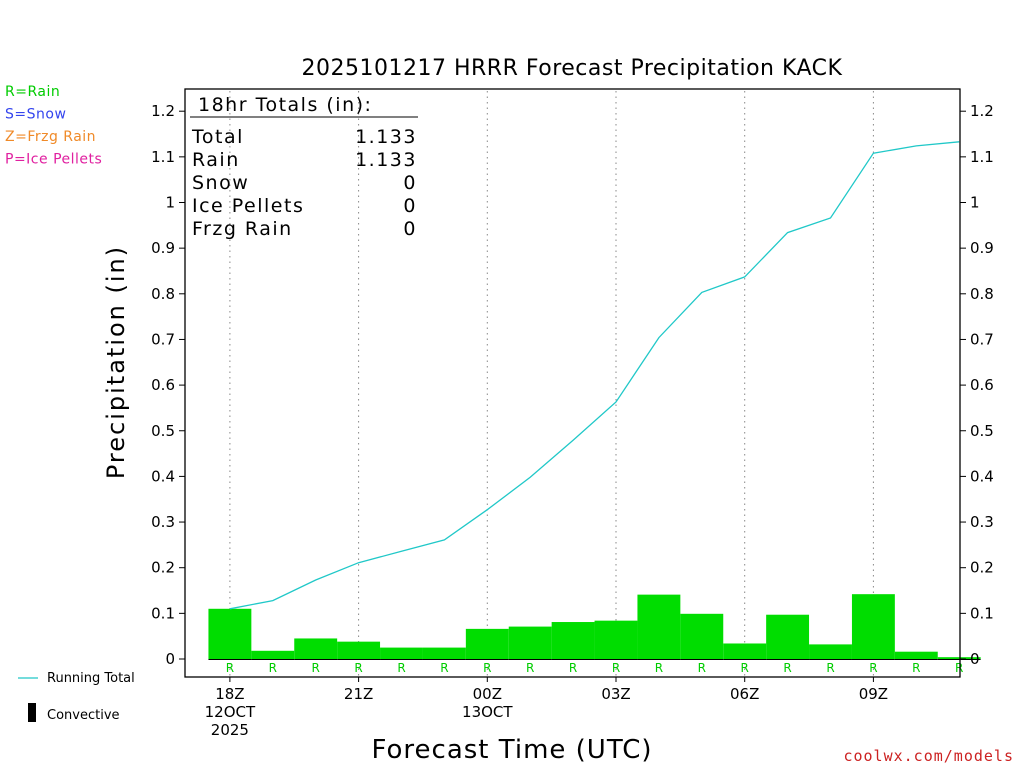 The height and width of the screenshot is (768, 1024). Describe the element at coordinates (982, 294) in the screenshot. I see `y-tick-label-right: 0.8` at that location.